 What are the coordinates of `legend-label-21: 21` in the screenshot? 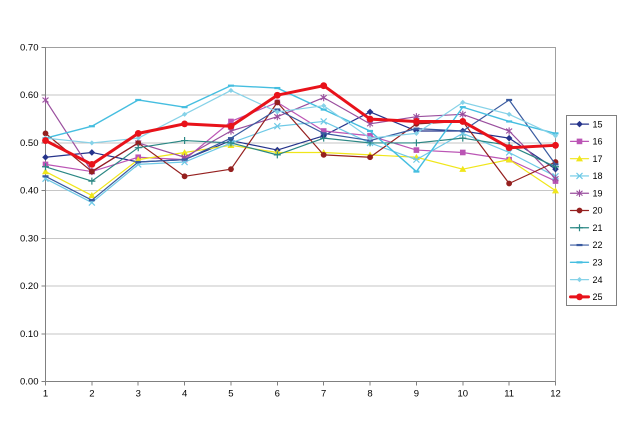 It's located at (598, 228).